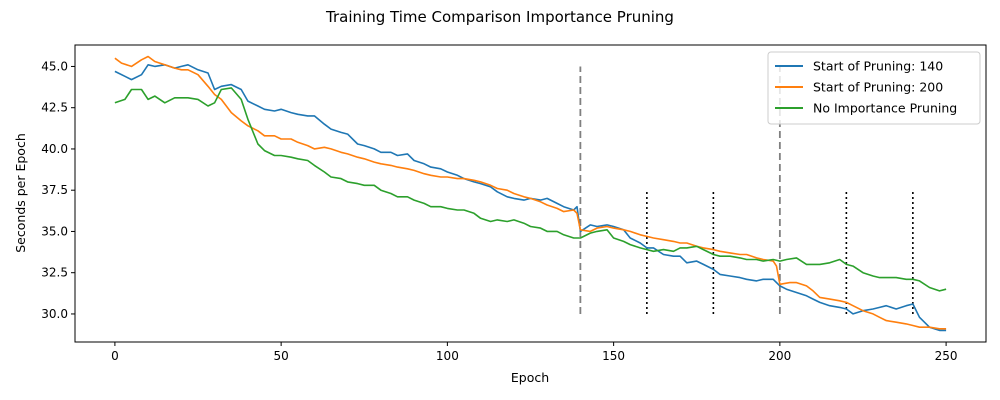 This screenshot has height=400, width=1000. What do you see at coordinates (54, 66) in the screenshot?
I see `y-tick-label: 45.0` at bounding box center [54, 66].